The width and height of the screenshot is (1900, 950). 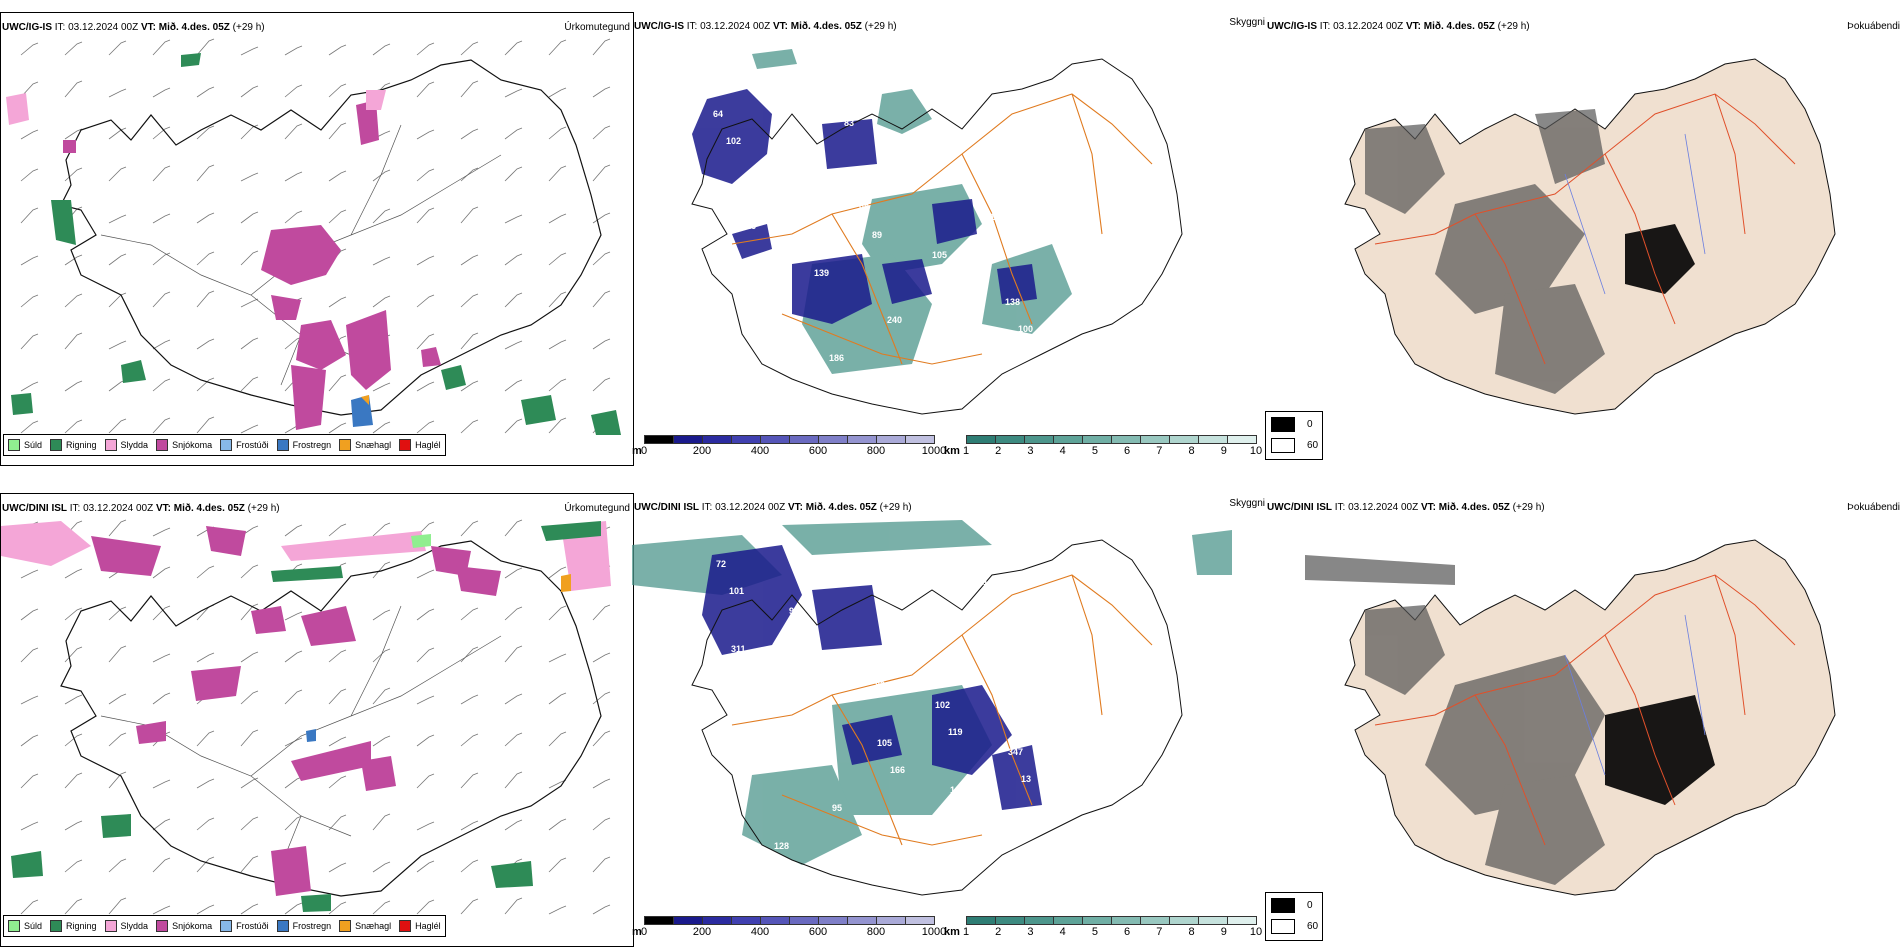 What do you see at coordinates (876, 451) in the screenshot?
I see `colorbar-tick: 800` at bounding box center [876, 451].